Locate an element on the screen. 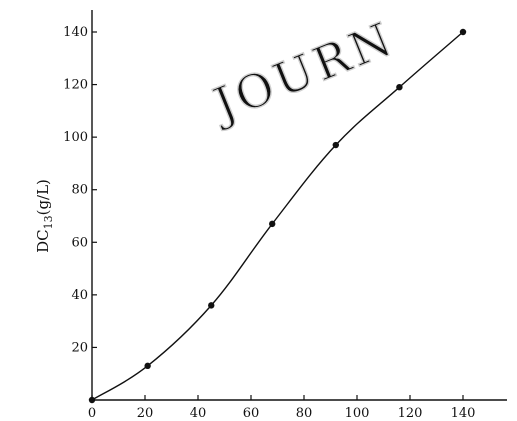 This screenshot has height=421, width=517. y-tick-label: 40 is located at coordinates (79, 295).